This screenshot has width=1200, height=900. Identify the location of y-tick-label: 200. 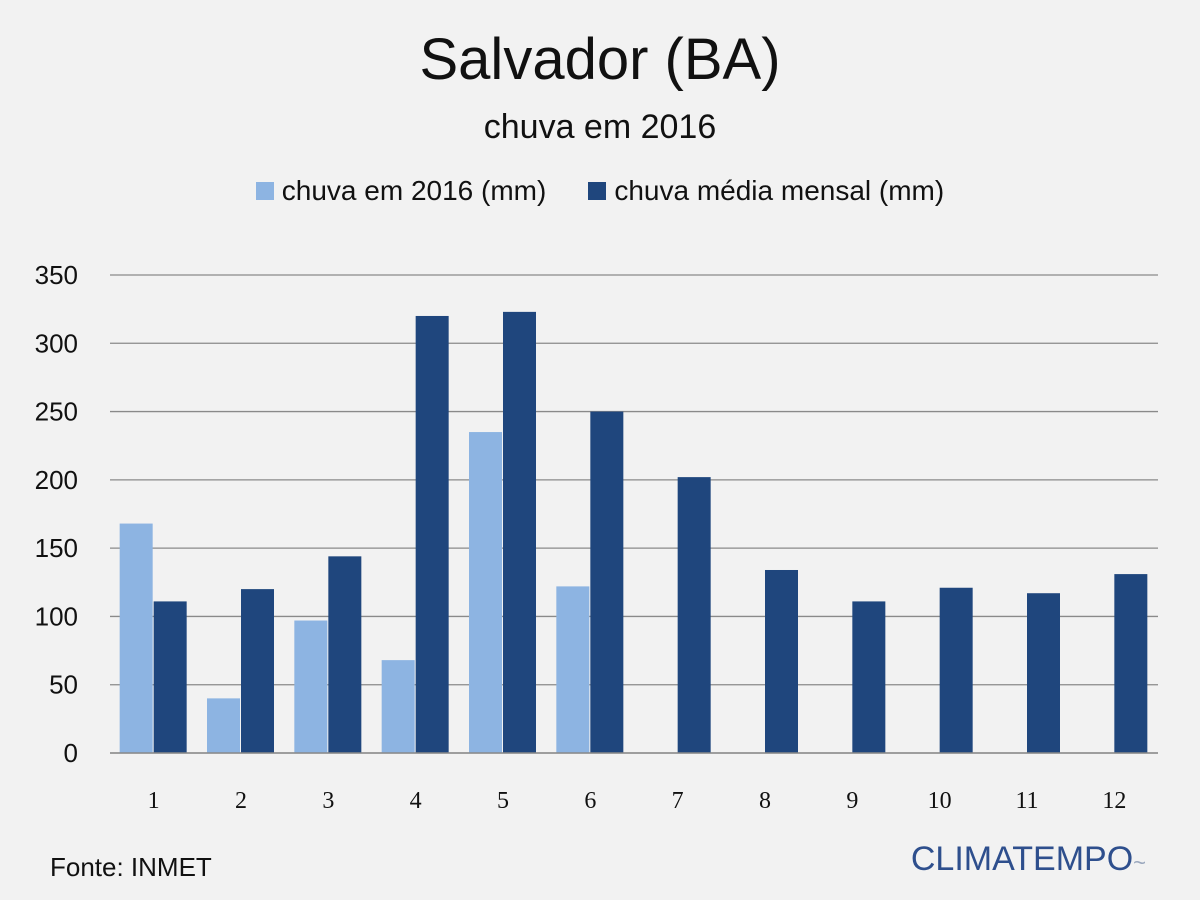
(56, 480).